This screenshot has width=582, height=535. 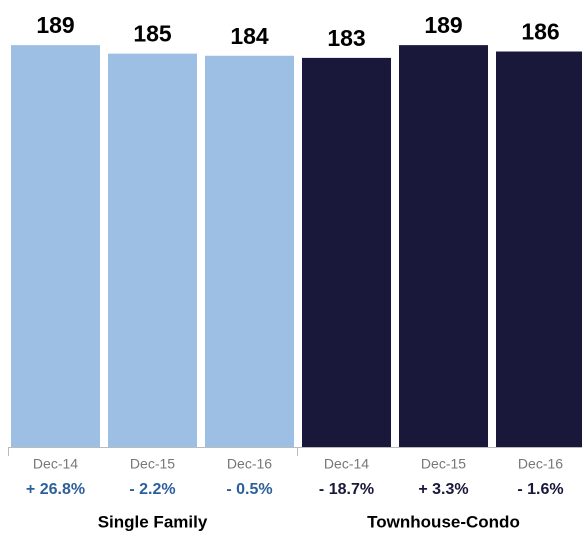 I want to click on change-label: - 2.2%, so click(x=152, y=489).